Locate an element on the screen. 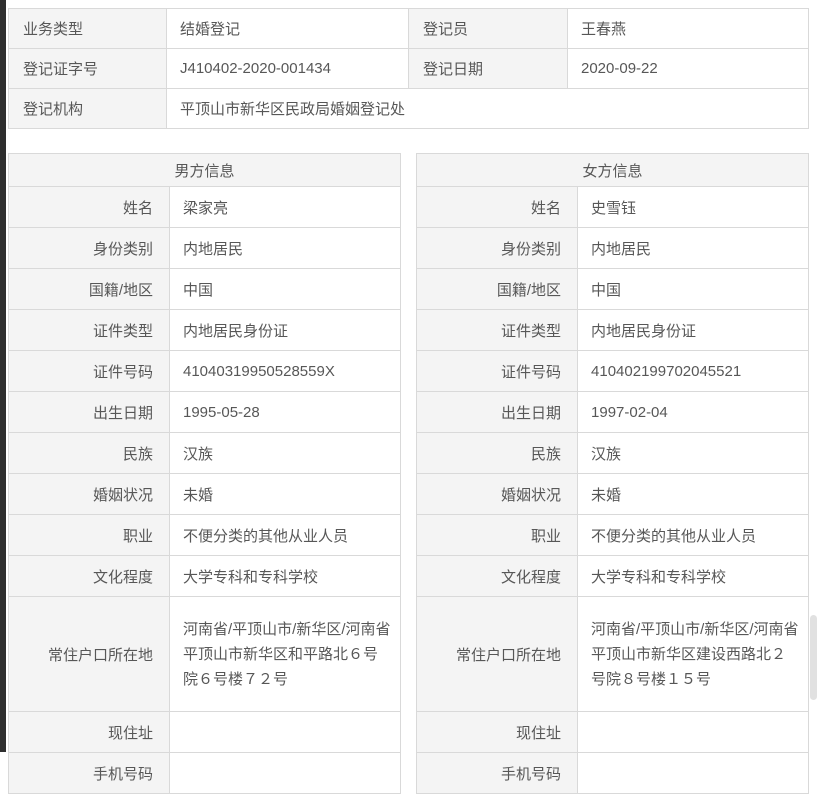 The width and height of the screenshot is (817, 794). table-row: 姓名 梁家亮 is located at coordinates (205, 207).